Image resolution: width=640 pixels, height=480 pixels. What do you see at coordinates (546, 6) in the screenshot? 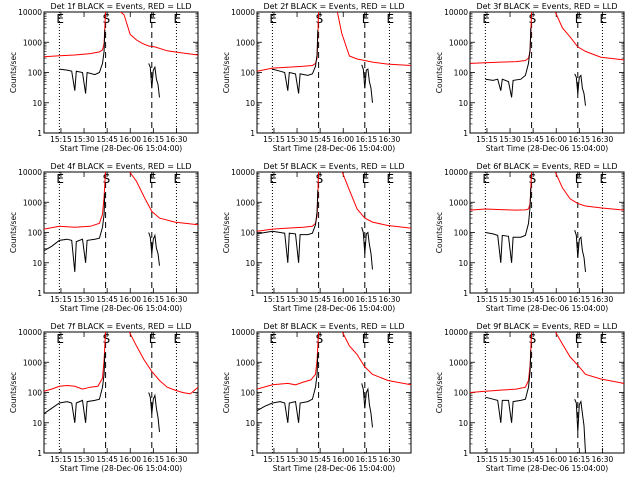
I see `panel-title: Det 3f BLACK = Events, RED = LLD` at bounding box center [546, 6].